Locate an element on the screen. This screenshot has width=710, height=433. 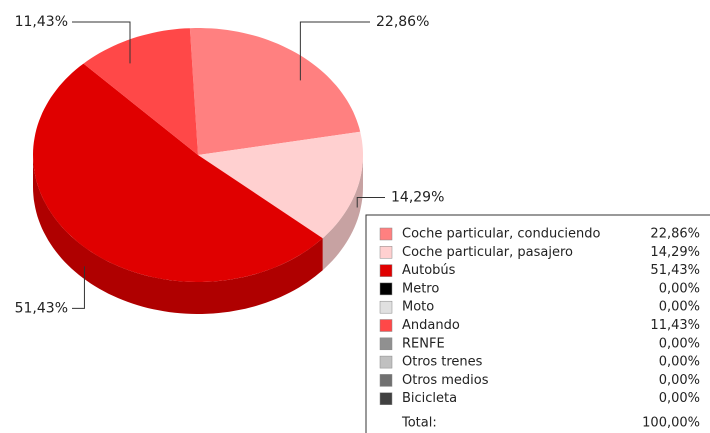
legend-label: Coche particular, pasajero is located at coordinates (487, 252).